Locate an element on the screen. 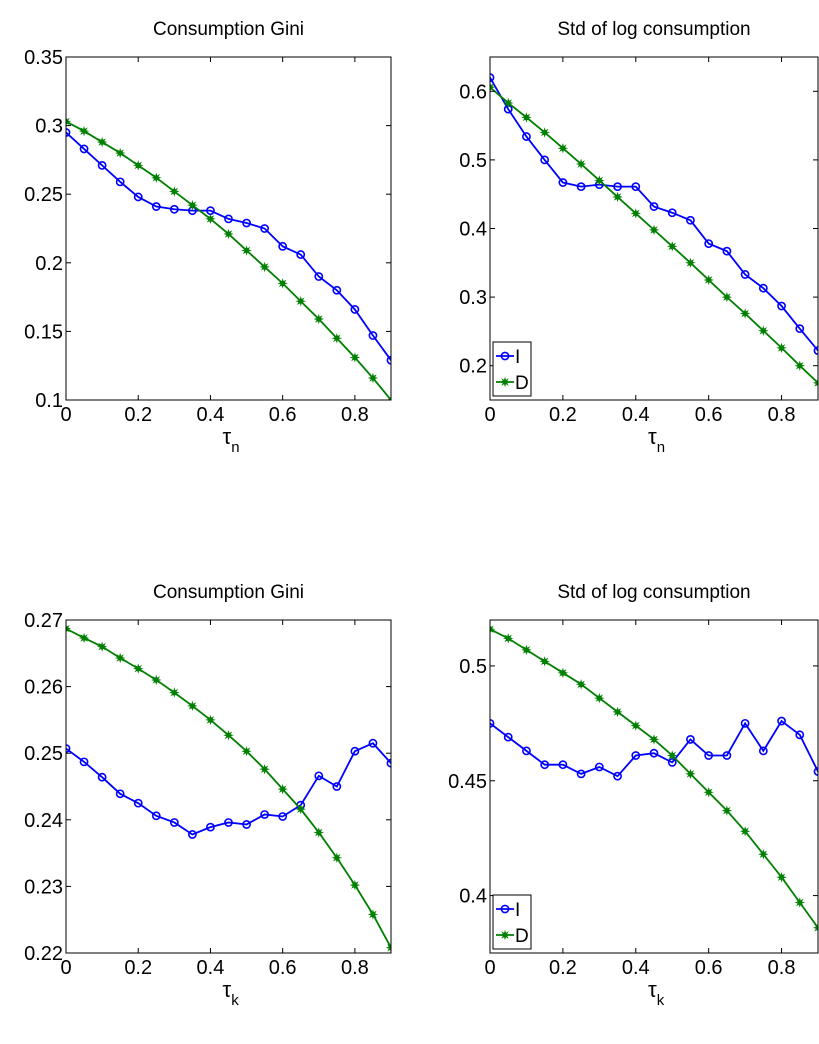 The image size is (819, 1044). y-tick-label: 0.24 is located at coordinates (43, 821).